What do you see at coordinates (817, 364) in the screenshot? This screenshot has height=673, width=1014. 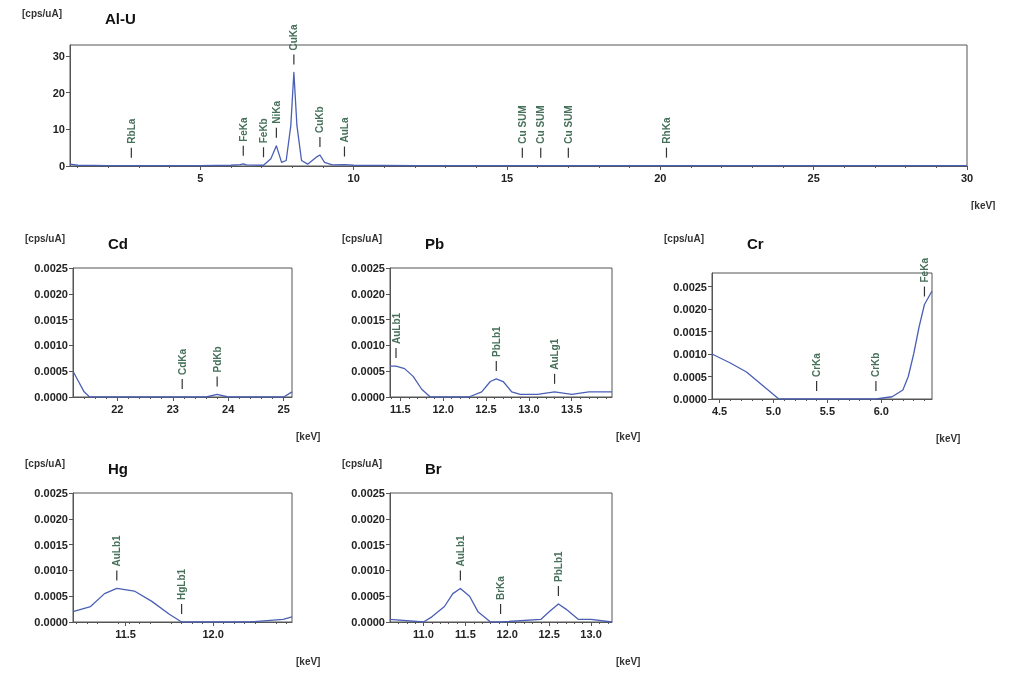 I see `annotation: CrKa` at bounding box center [817, 364].